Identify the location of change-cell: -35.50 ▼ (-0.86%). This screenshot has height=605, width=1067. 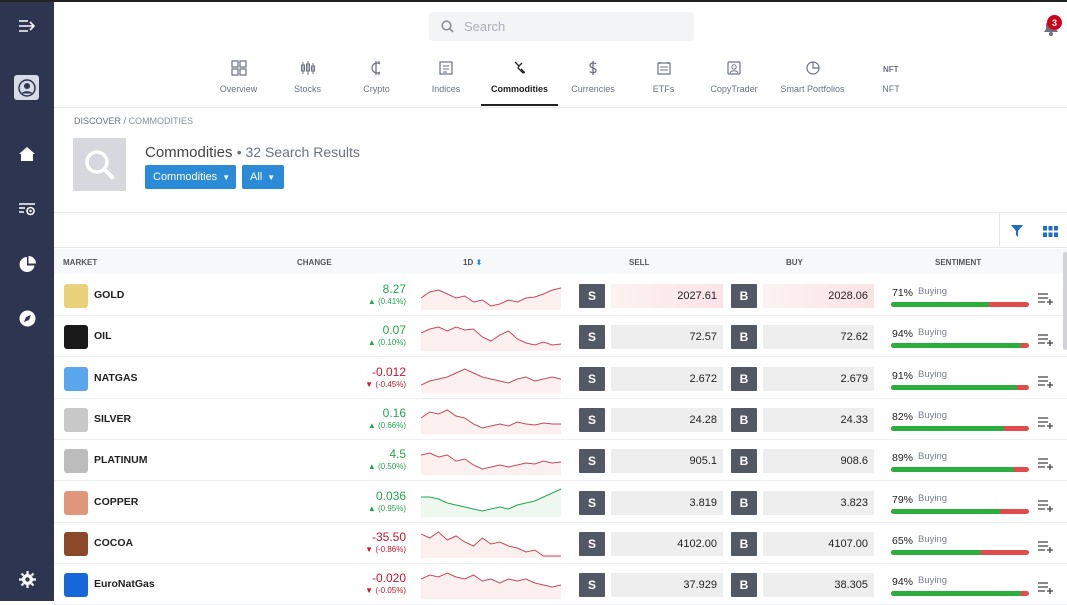
(385, 542).